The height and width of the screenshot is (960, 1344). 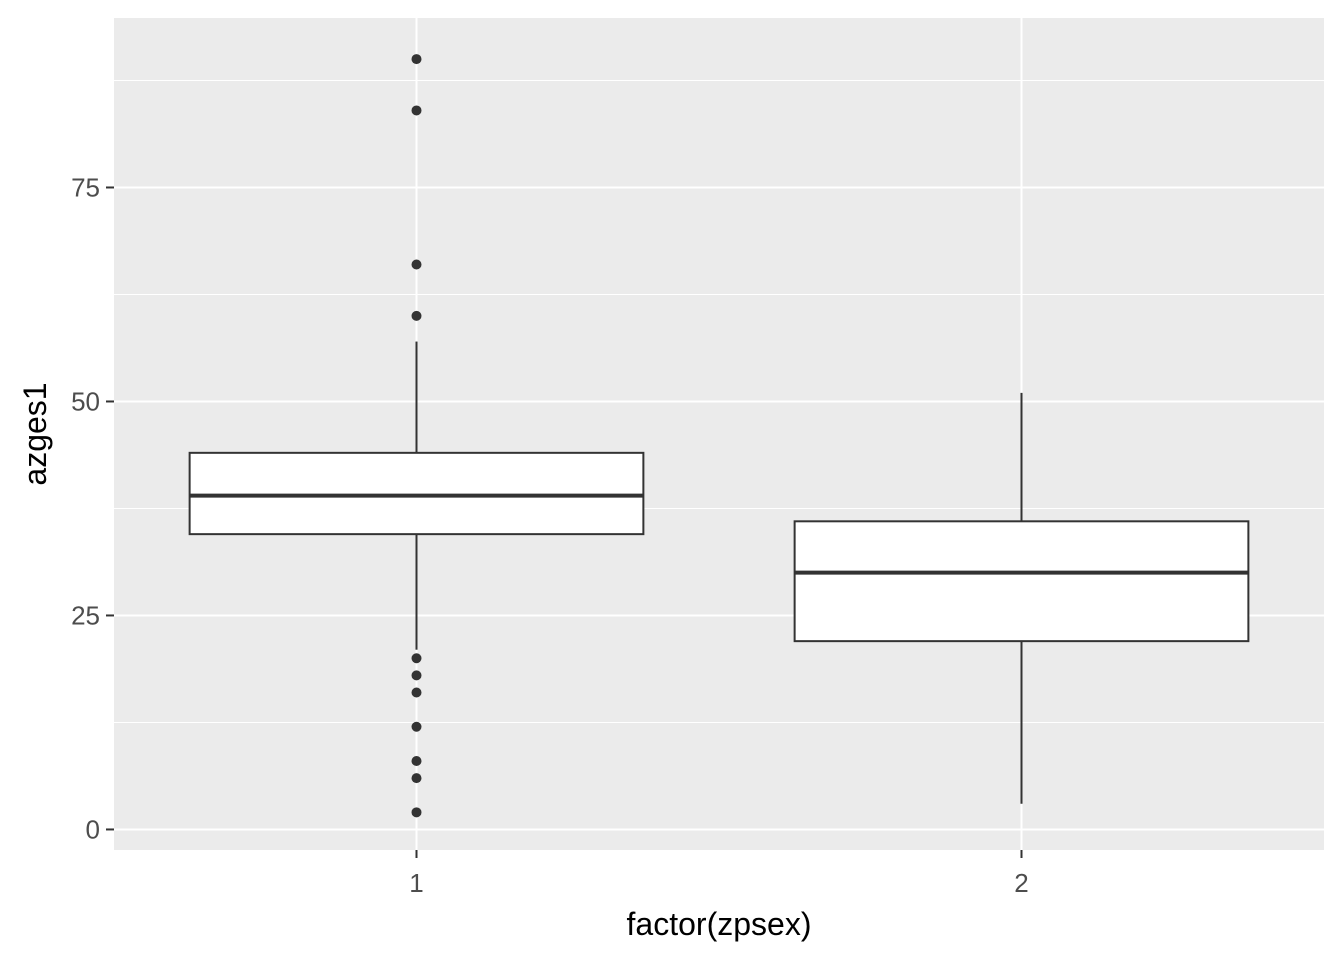 What do you see at coordinates (1021, 883) in the screenshot?
I see `x-tick-label: 2` at bounding box center [1021, 883].